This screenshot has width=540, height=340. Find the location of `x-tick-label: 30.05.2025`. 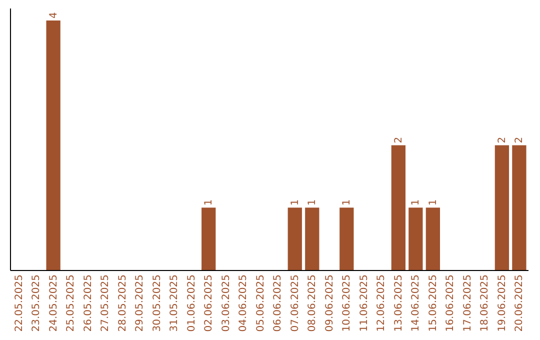

x-tick-label: 30.05.2025 is located at coordinates (157, 303).